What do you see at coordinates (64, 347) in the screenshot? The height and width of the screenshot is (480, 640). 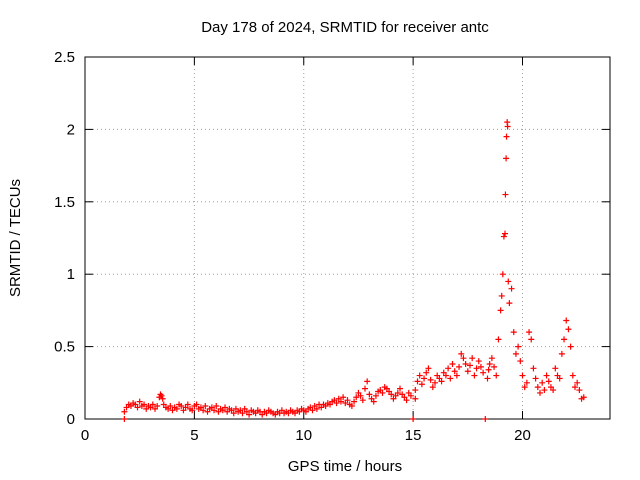 I see `y-tick-label: 0.5` at bounding box center [64, 347].